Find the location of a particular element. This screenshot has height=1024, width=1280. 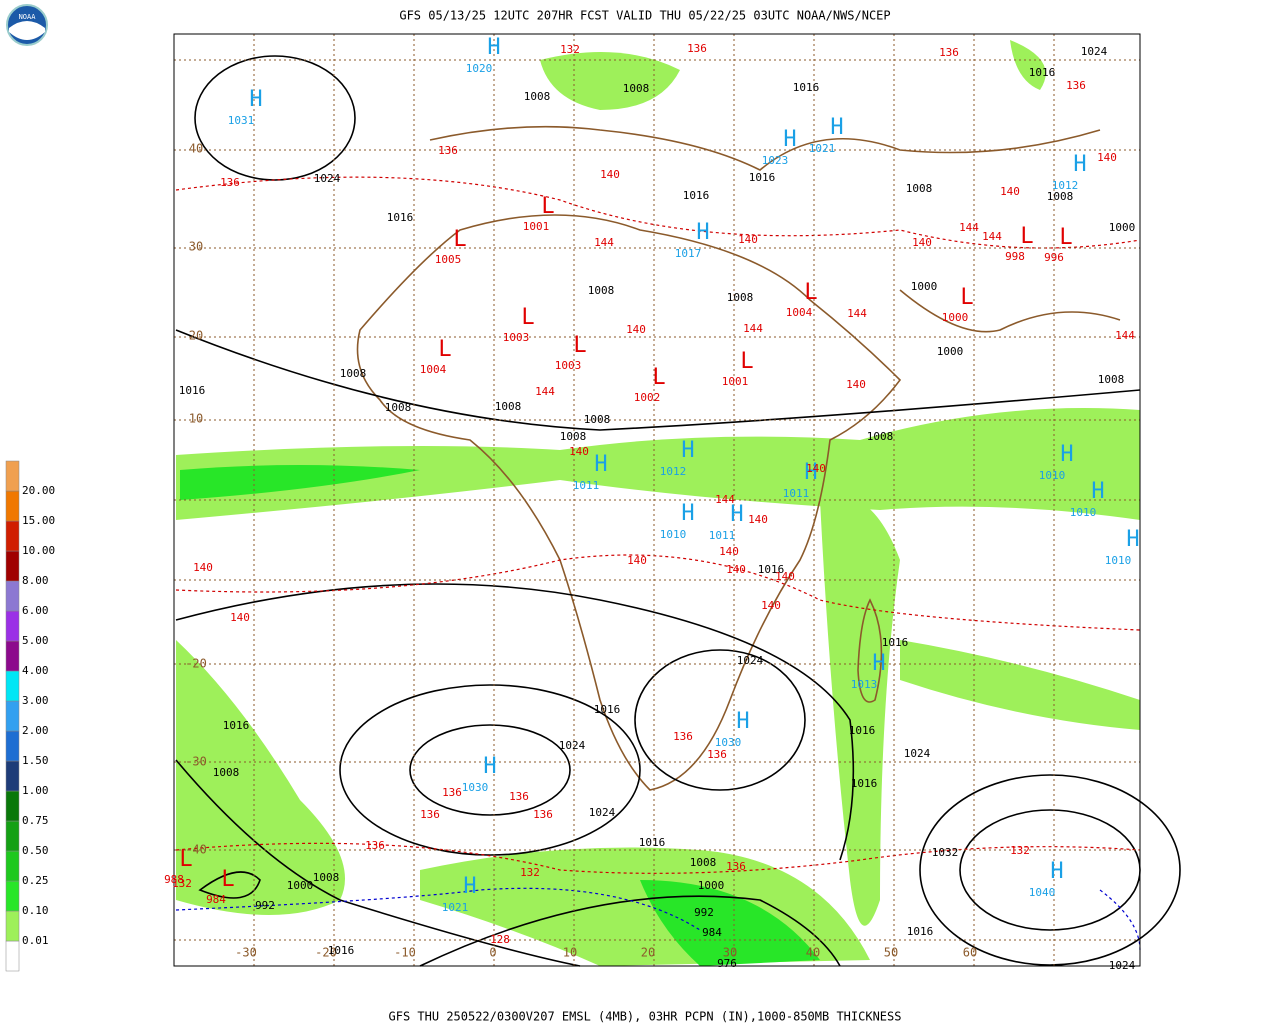

latitude-label: 20 is located at coordinates (196, 336).